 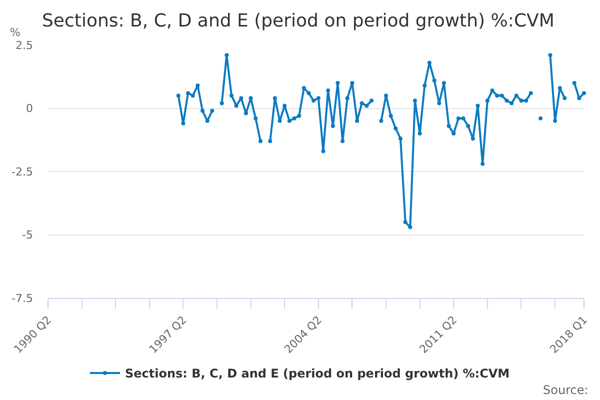 I want to click on y-axis-title: %, so click(x=15, y=32).